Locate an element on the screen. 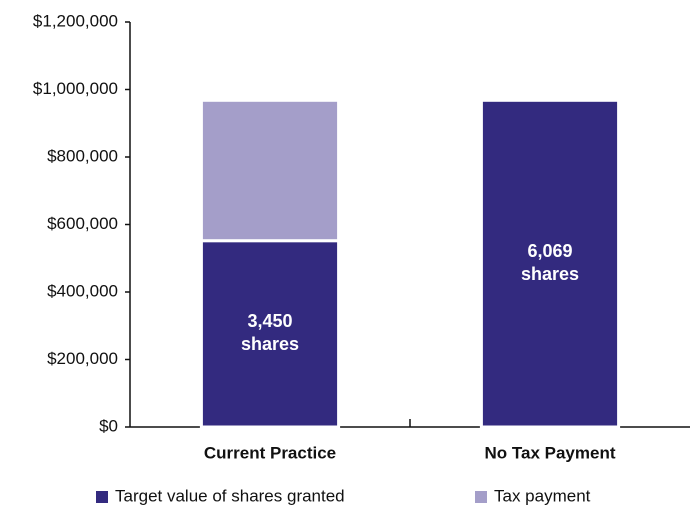 This screenshot has width=690, height=507. y-tick-label: $0 is located at coordinates (108, 425).